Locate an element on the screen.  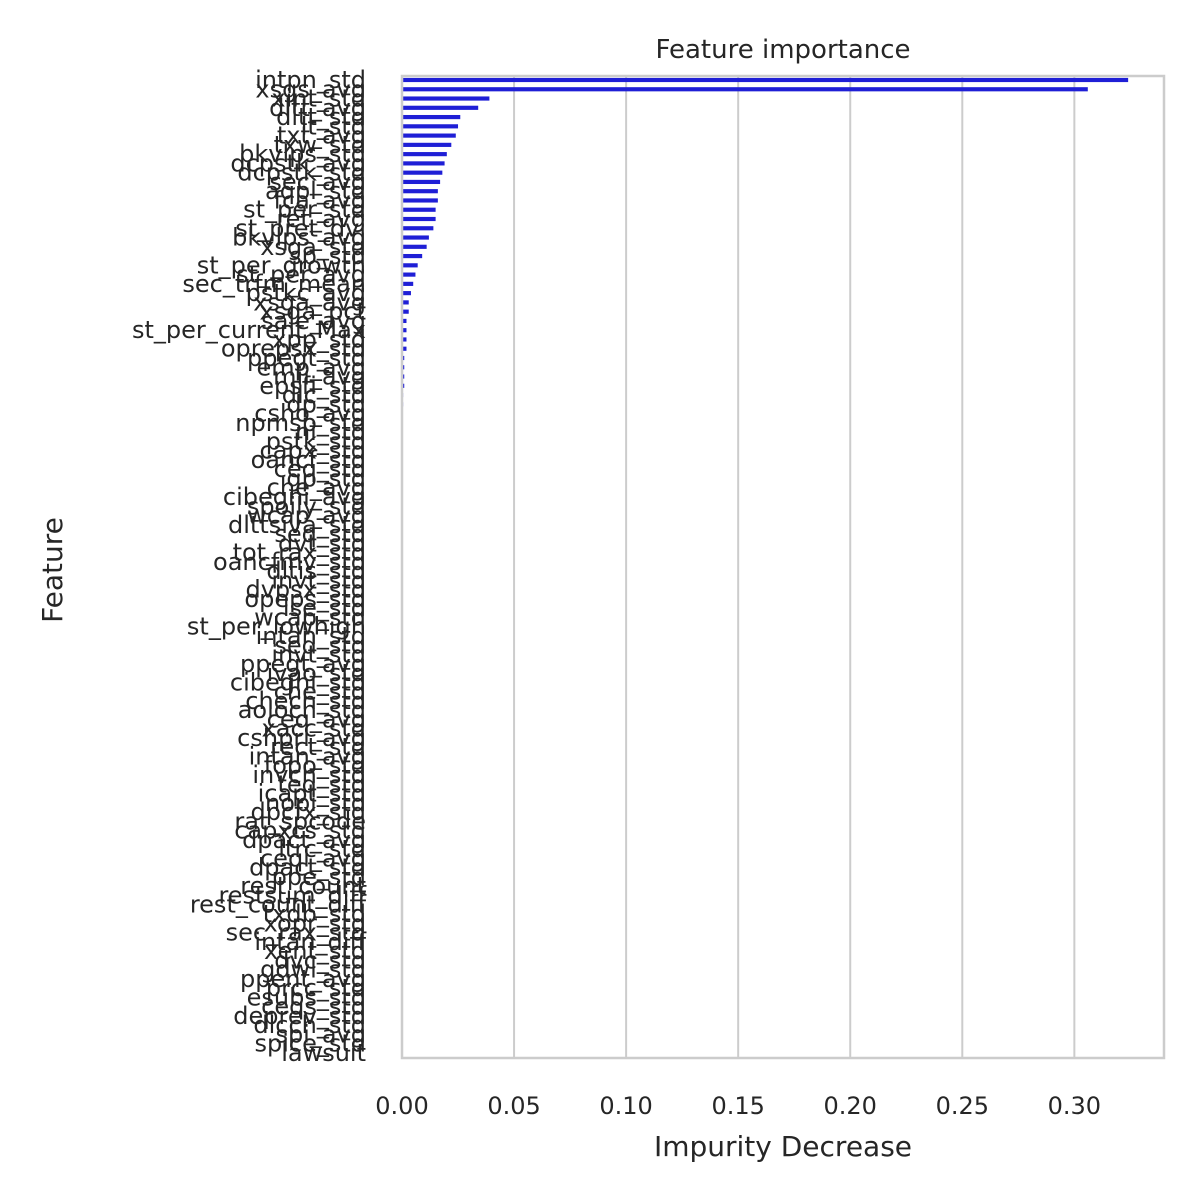
y-tick-label: dlc_std is located at coordinates (324, 395).